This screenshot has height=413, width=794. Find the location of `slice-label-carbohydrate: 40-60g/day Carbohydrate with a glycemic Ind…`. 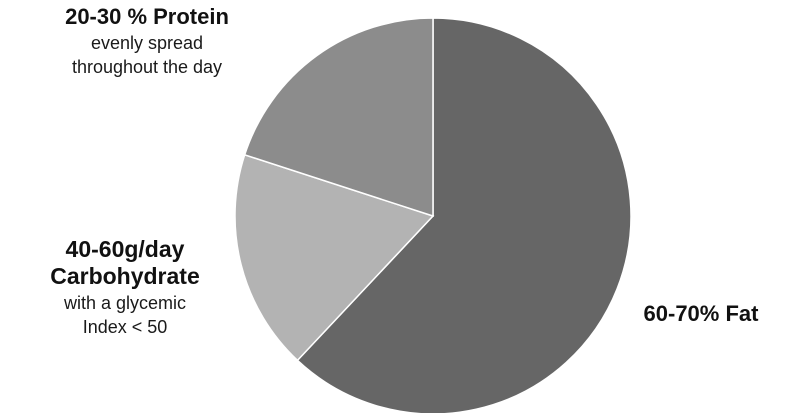

slice-label-carbohydrate: 40-60g/day Carbohydrate with a glycemic Ind… is located at coordinates (125, 286).